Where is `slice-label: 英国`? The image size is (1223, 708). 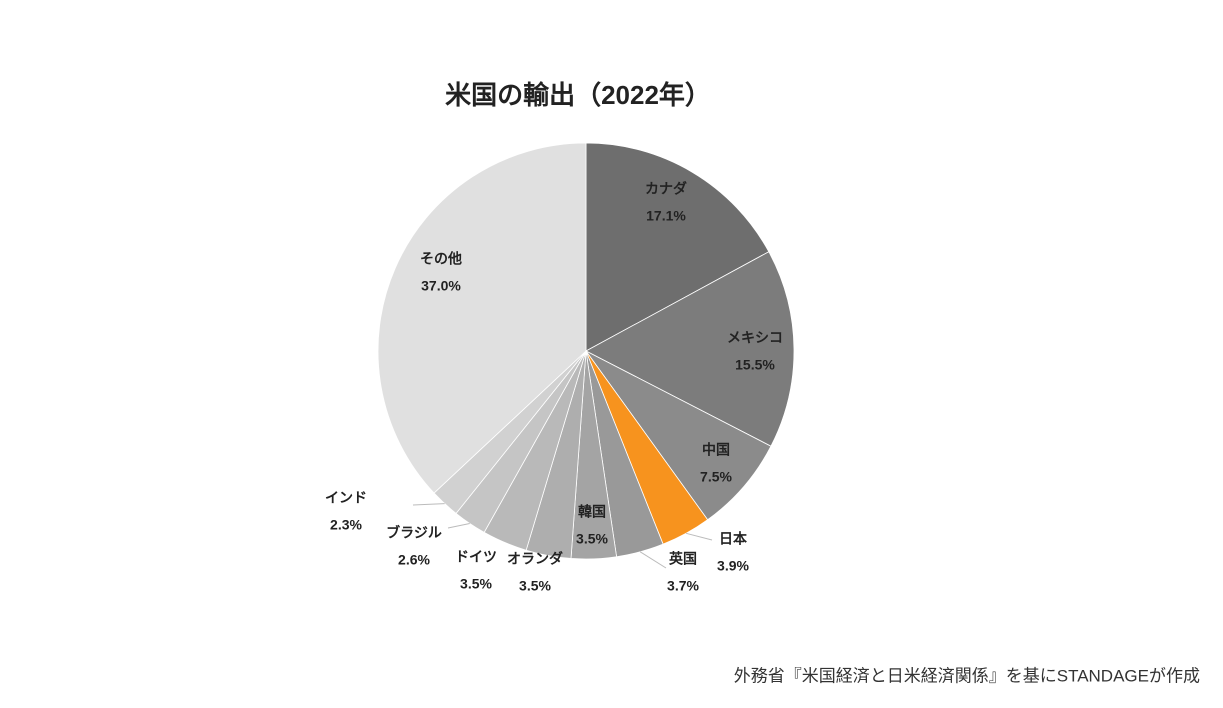
slice-label: 英国 is located at coordinates (682, 559).